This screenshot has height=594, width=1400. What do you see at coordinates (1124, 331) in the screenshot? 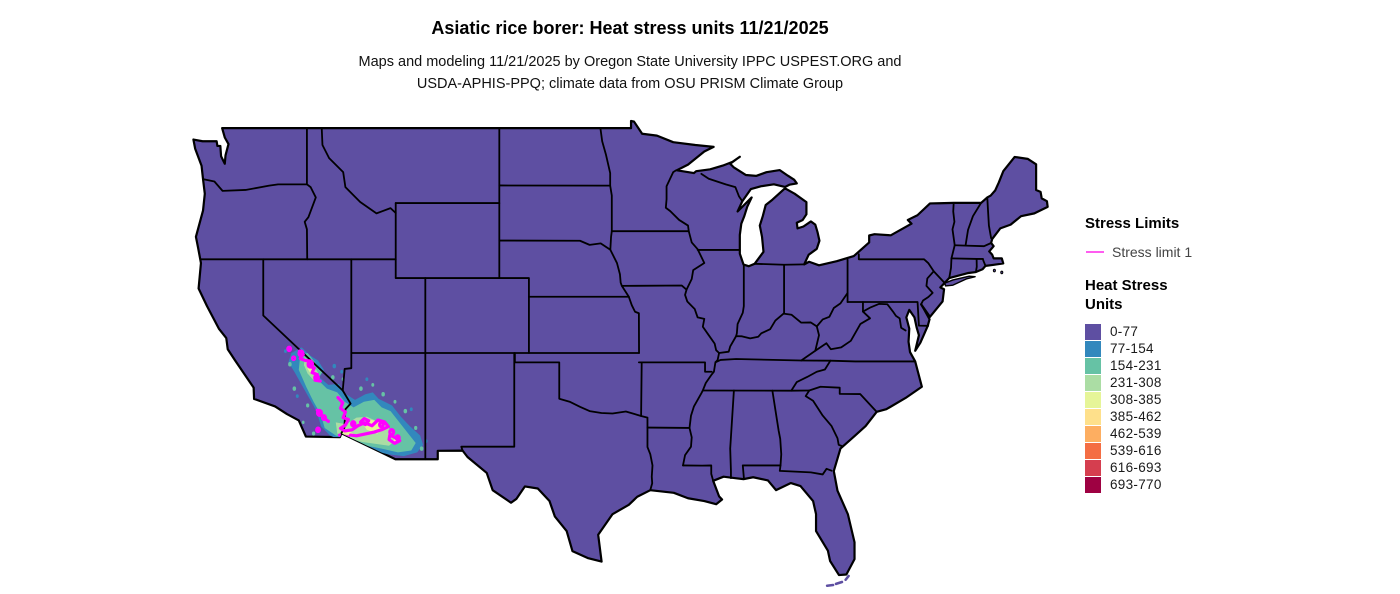
I see `heat-stress-bin-label: 0-77` at bounding box center [1124, 331].